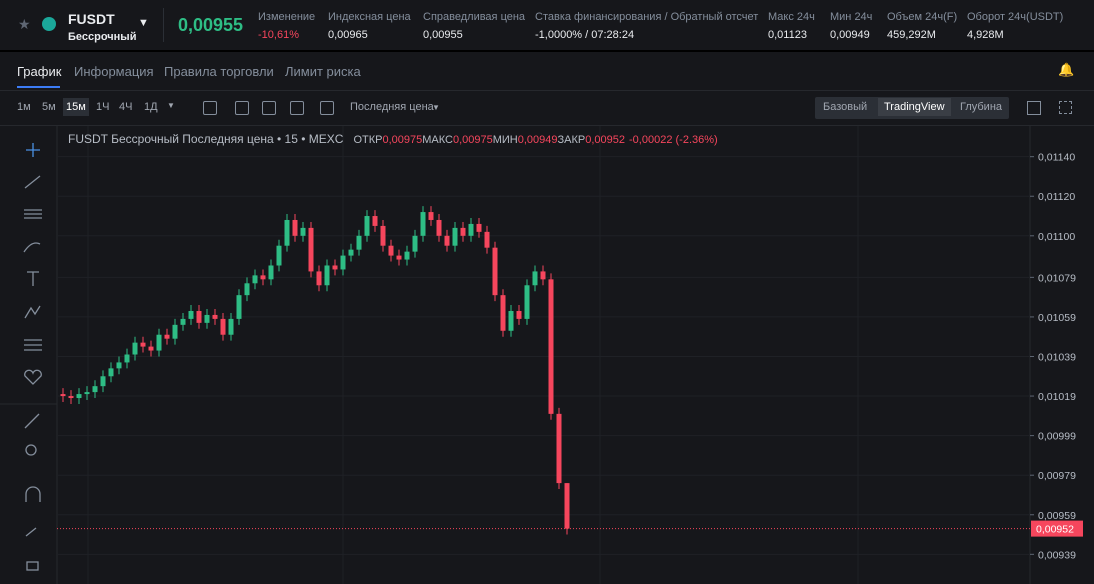  Describe the element at coordinates (24, 107) in the screenshot. I see `interval: 1м` at that location.